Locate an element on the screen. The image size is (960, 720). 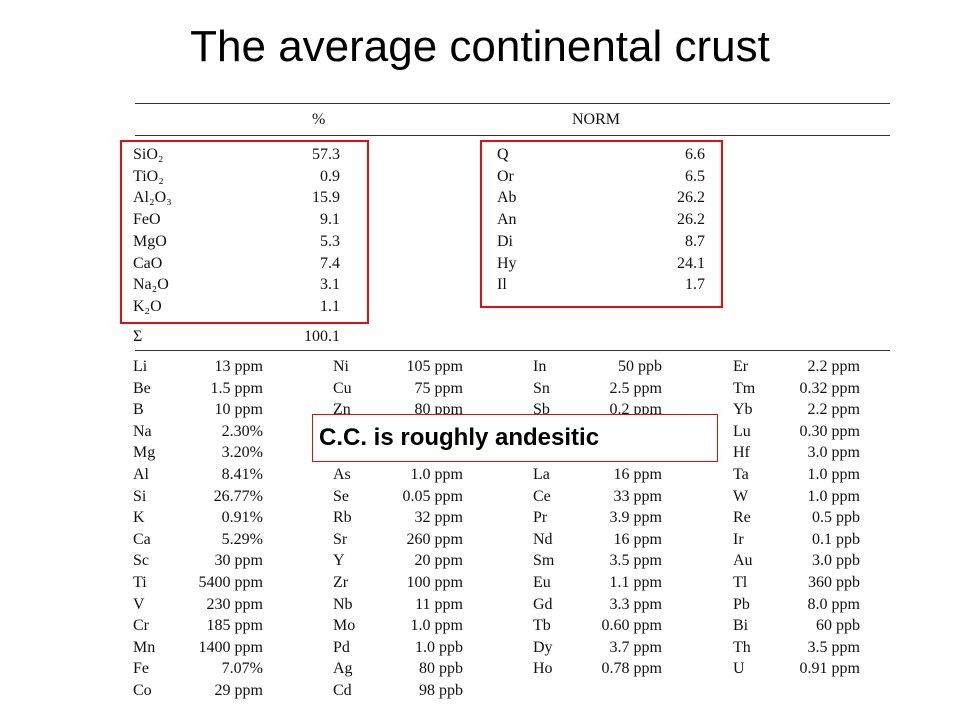
element-name: Hf is located at coordinates (741, 453).